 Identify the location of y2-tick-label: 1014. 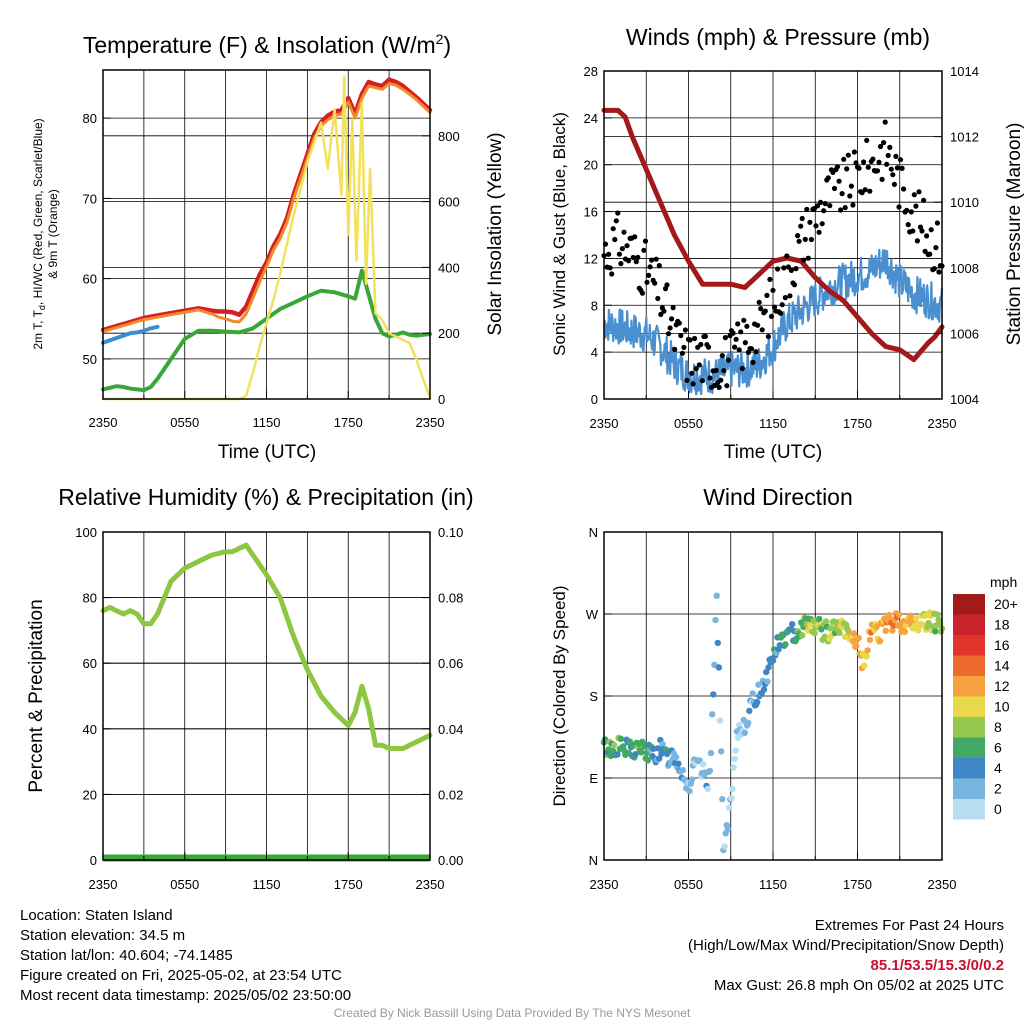
(964, 71).